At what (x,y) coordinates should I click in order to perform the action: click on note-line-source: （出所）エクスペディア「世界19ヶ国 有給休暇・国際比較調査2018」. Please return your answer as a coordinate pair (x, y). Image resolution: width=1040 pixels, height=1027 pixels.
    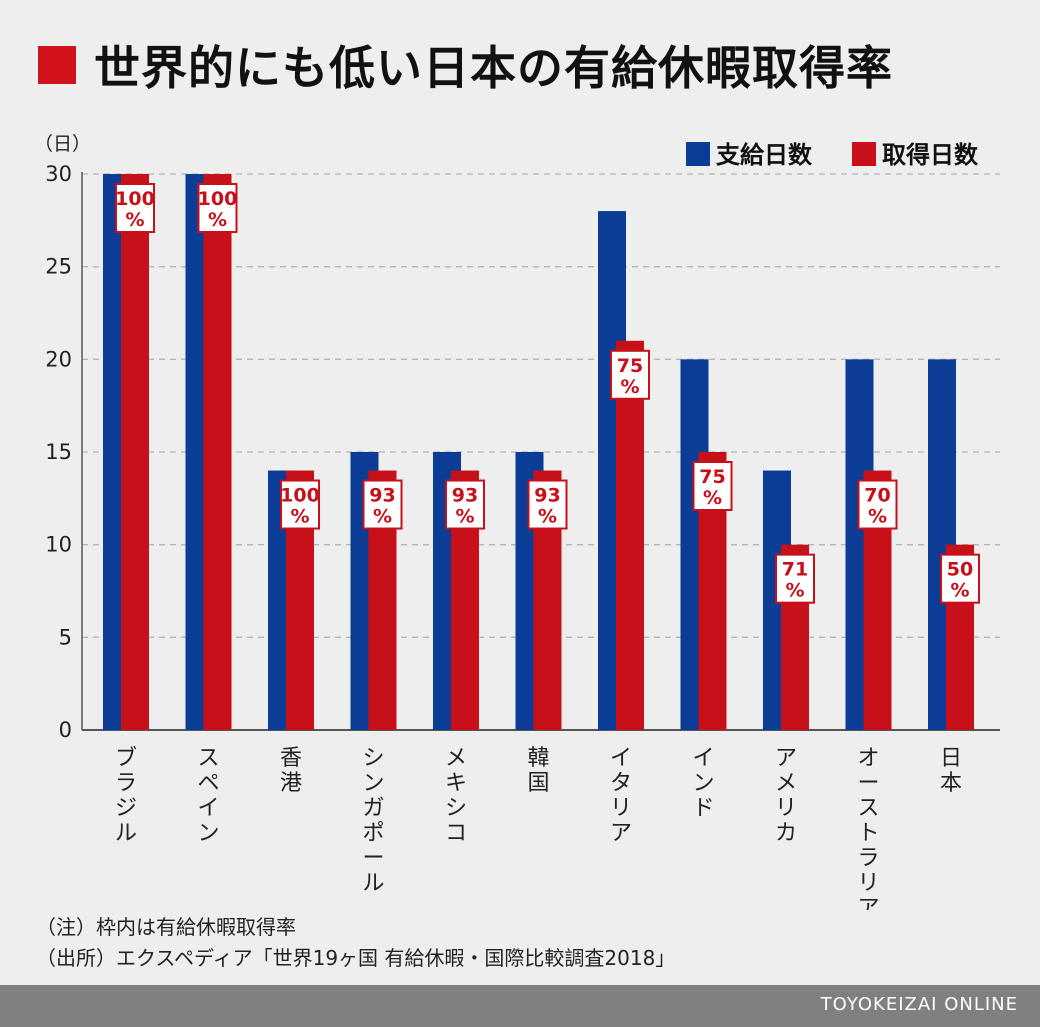
    Looking at the image, I should click on (356, 958).